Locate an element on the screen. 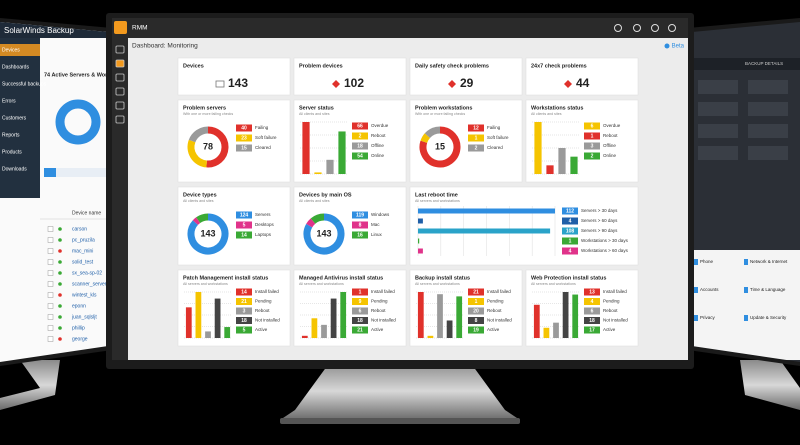 The width and height of the screenshot is (800, 445). legend-value: 15 is located at coordinates (244, 148).